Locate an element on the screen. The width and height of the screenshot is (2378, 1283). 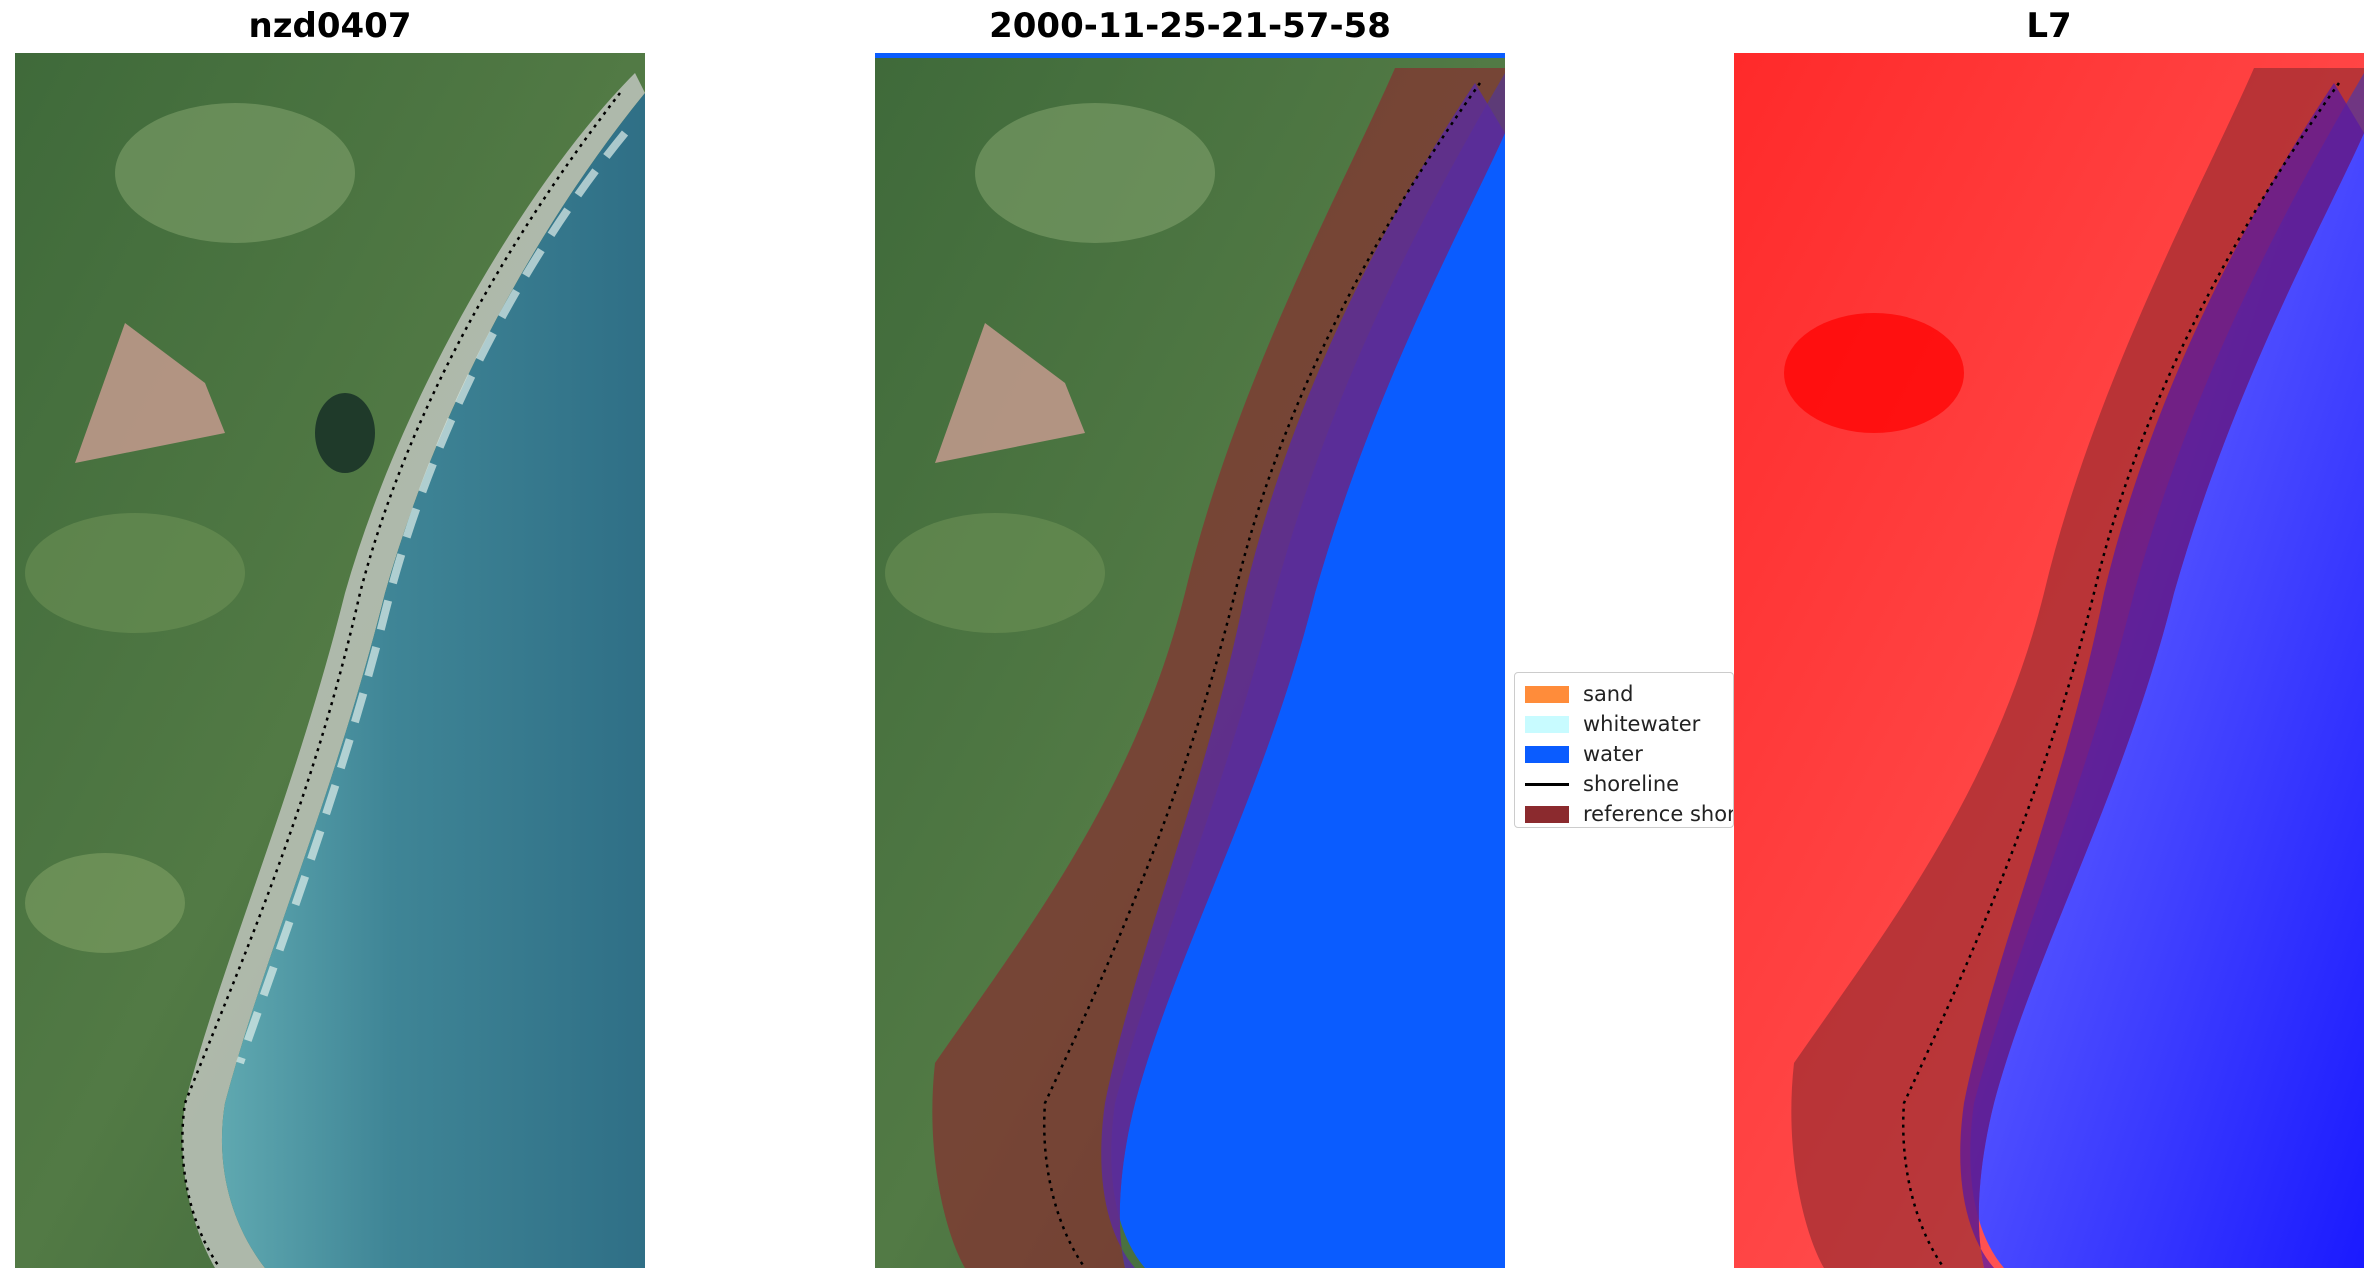
legend-line-shoreline is located at coordinates (1547, 784).